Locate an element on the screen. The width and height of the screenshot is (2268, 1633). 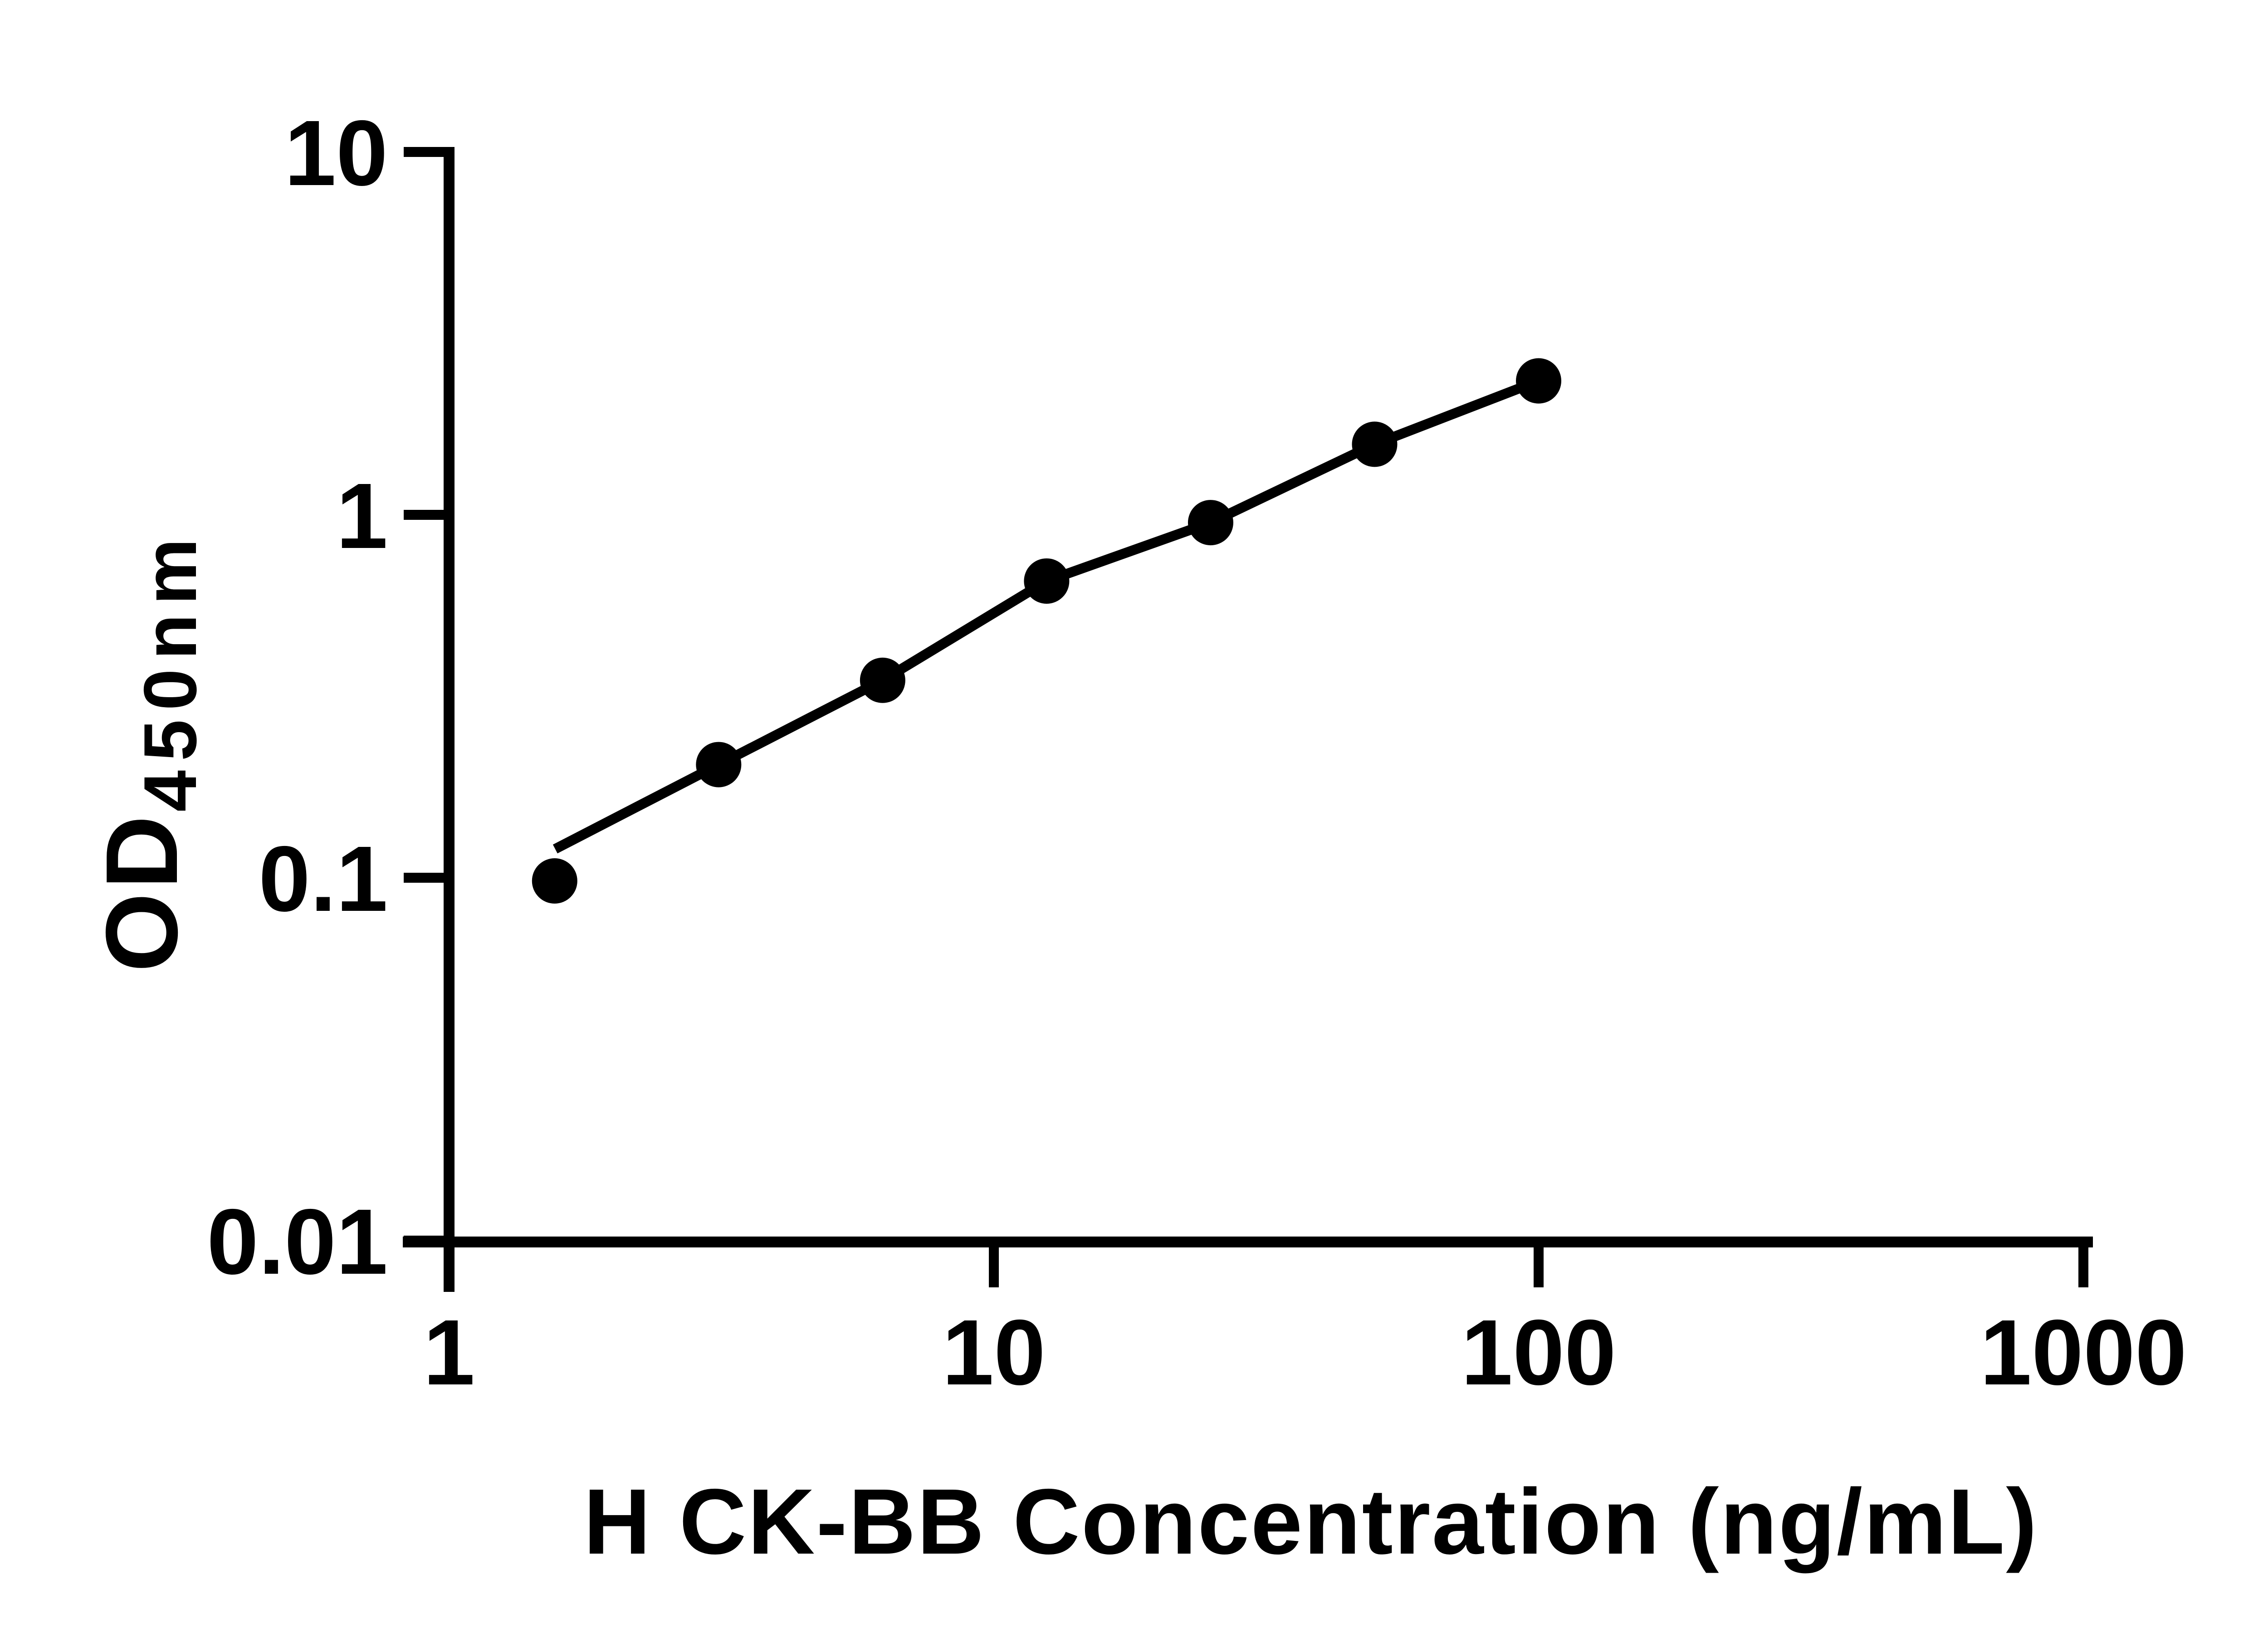
x-axis-ticks: 1 10 100 1000 is located at coordinates (1305, 1323).